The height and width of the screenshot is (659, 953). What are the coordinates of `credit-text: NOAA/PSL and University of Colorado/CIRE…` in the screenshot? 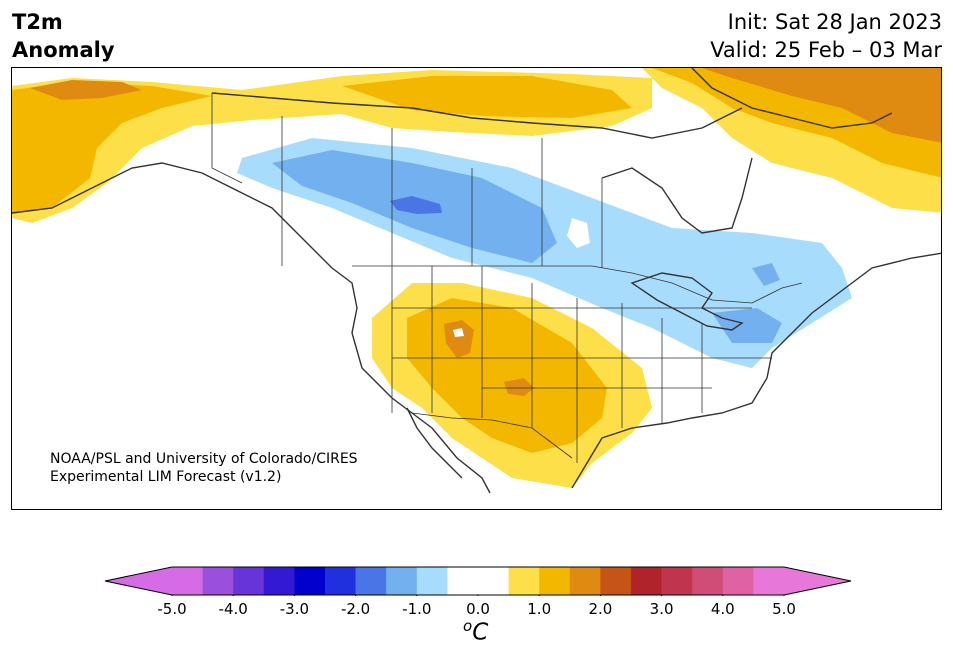 It's located at (204, 468).